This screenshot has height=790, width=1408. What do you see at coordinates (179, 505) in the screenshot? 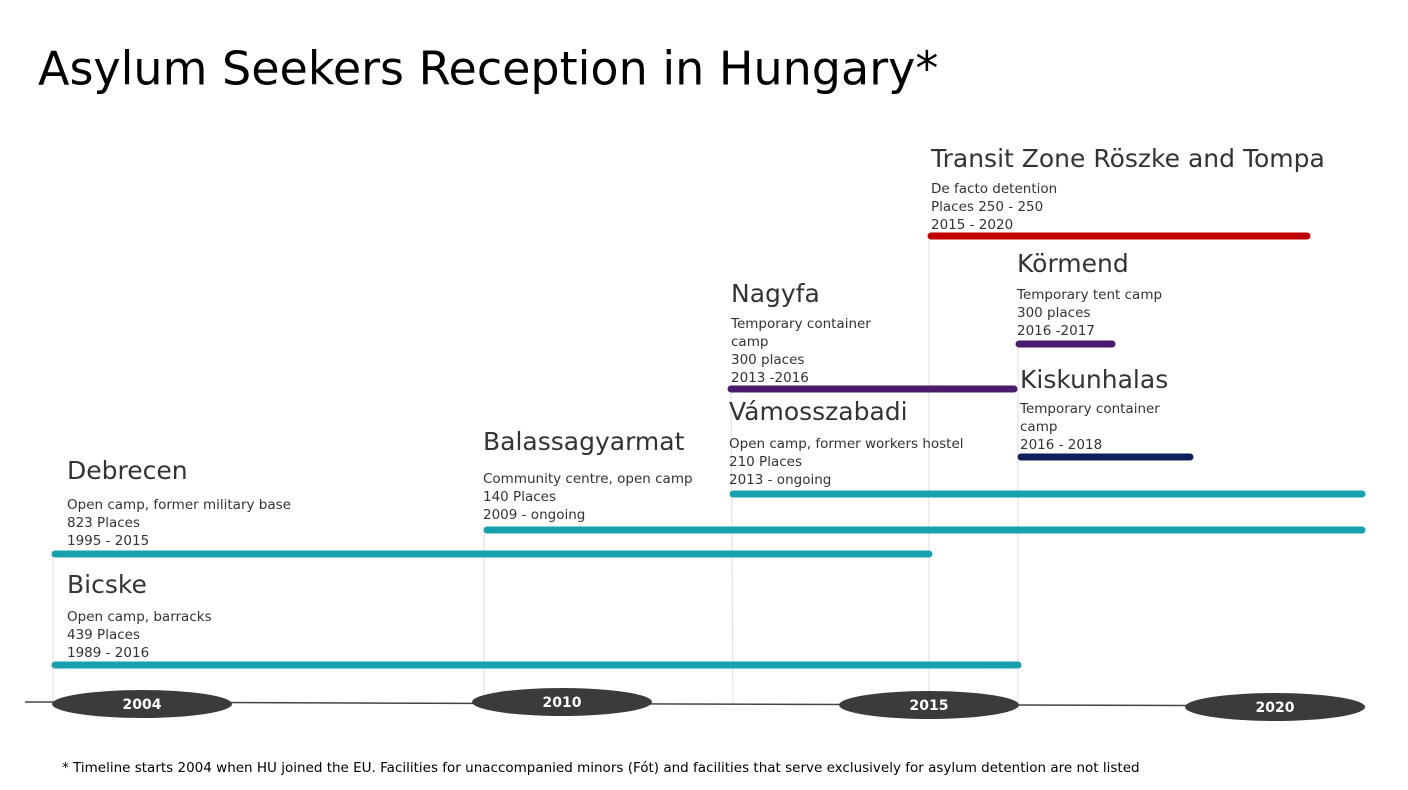
I see `facility-detail: Open camp, former military base` at bounding box center [179, 505].